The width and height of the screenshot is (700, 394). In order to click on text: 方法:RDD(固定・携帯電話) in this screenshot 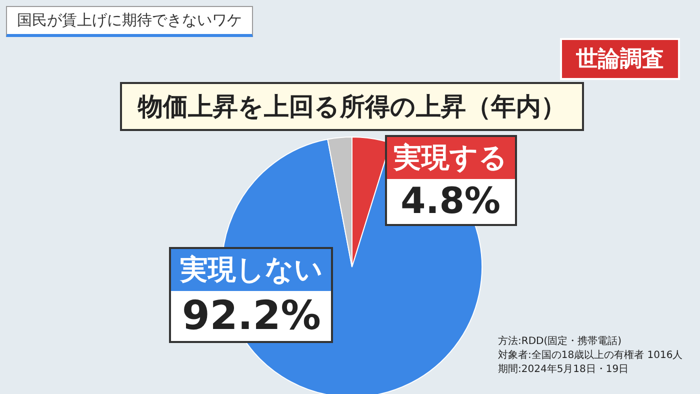, I will do `click(560, 342)`.